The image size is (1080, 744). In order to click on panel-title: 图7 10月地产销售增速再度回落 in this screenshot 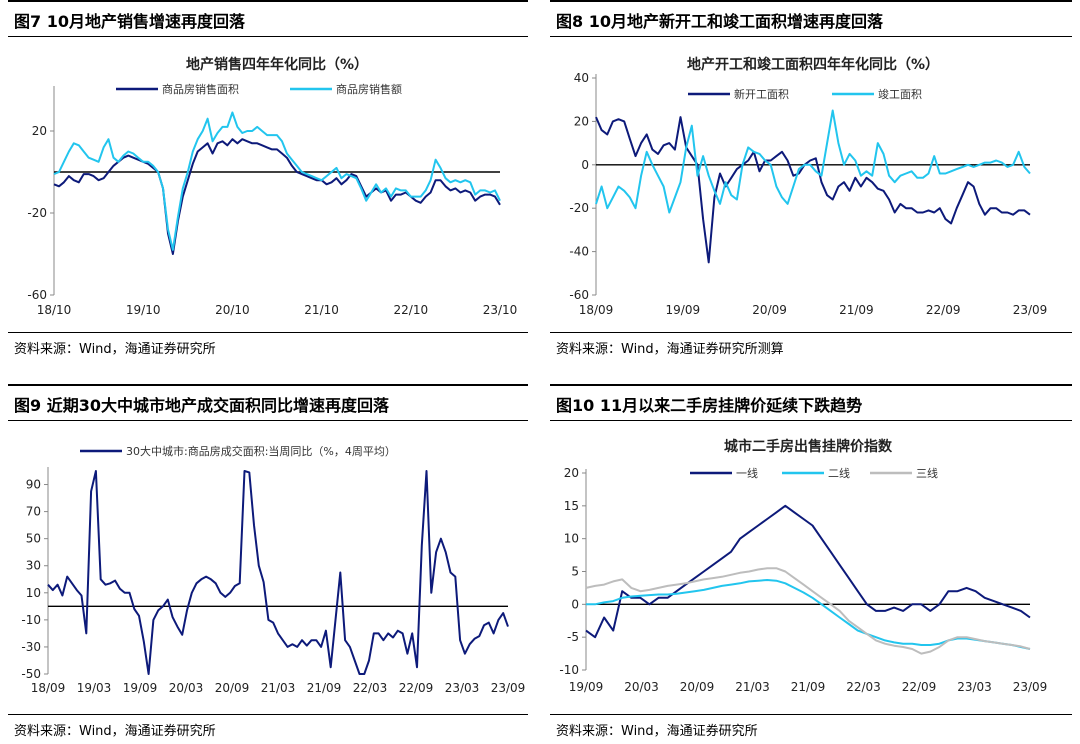, I will do `click(129, 21)`.